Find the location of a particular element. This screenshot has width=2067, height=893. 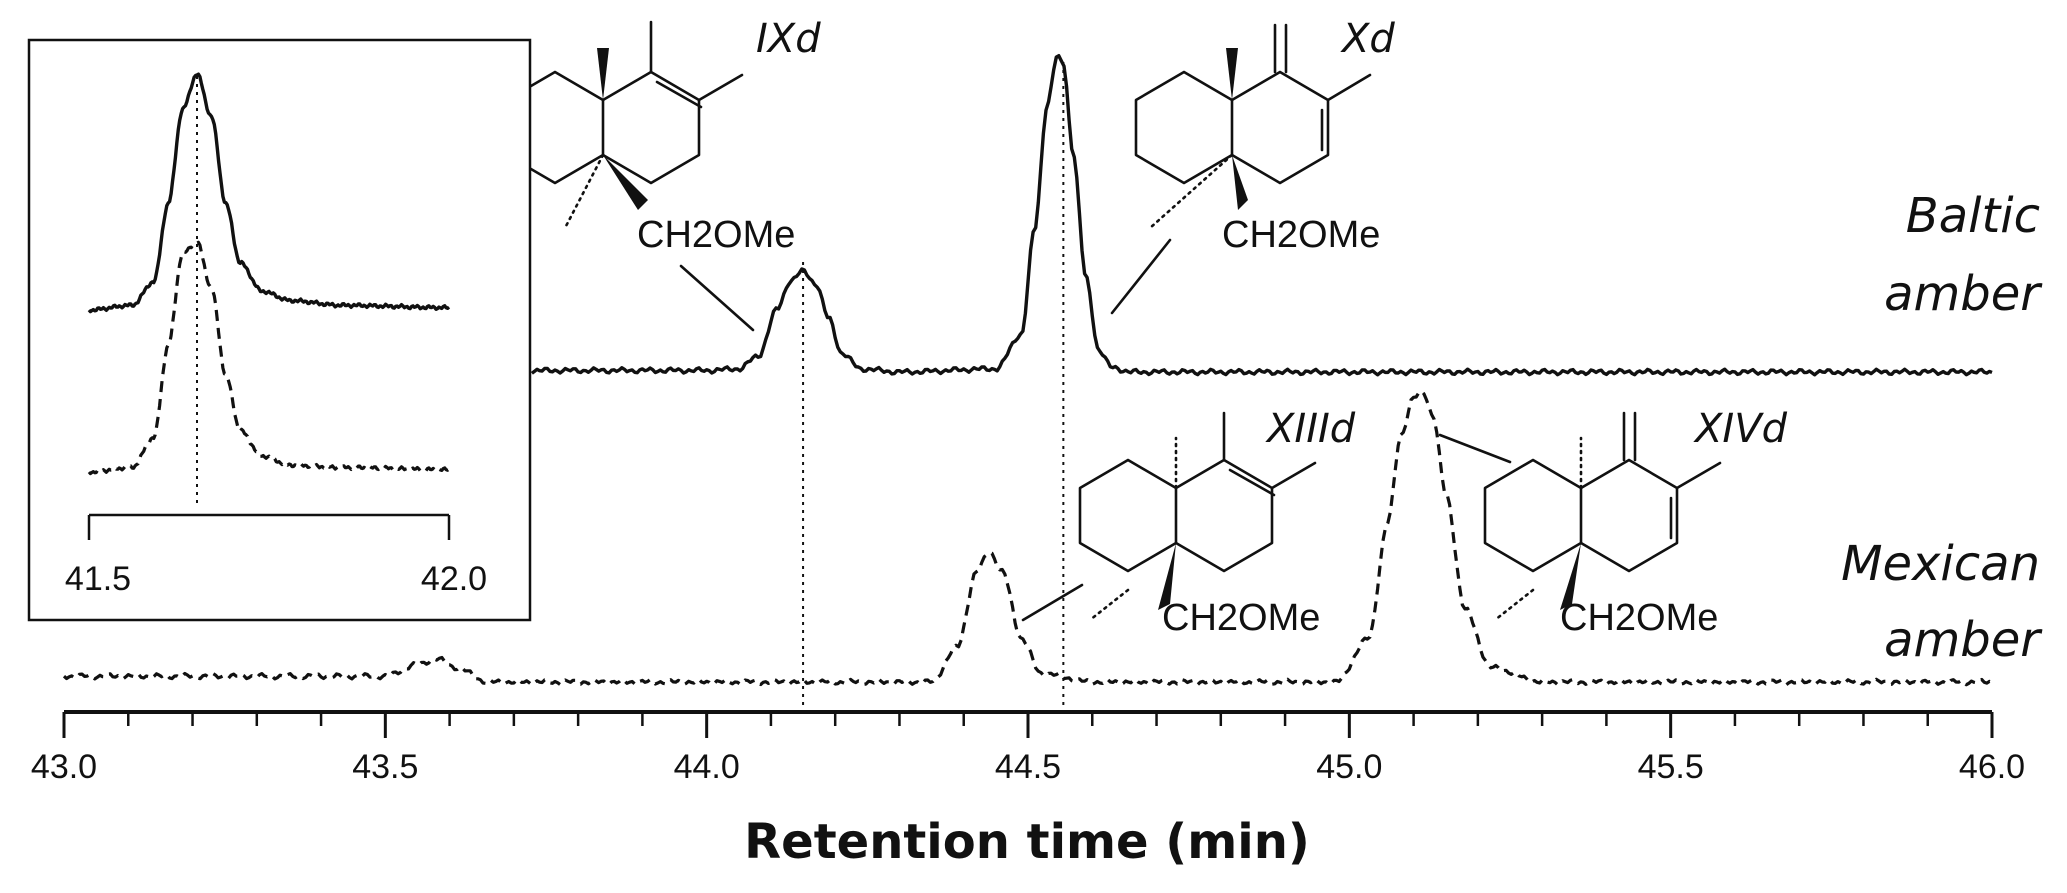

pointer-xiiid is located at coordinates (1052, 602).